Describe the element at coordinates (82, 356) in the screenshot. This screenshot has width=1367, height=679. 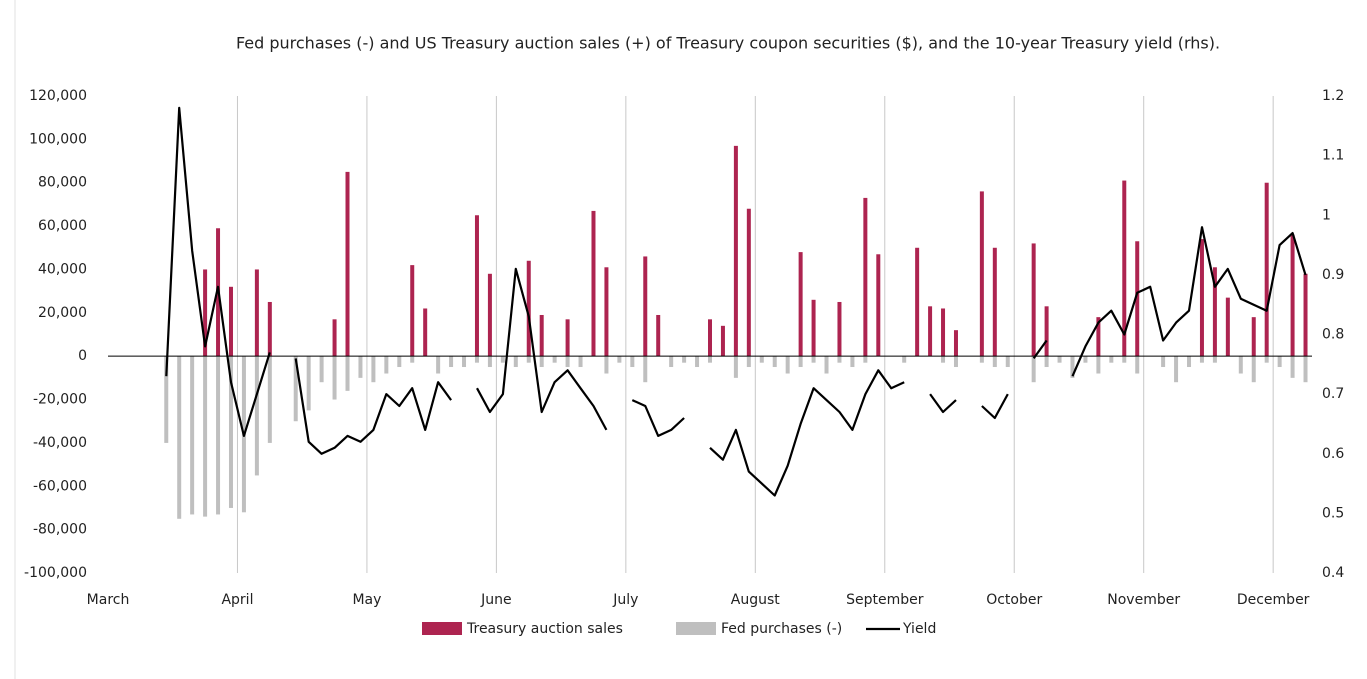
I see `y-tick-label: 0` at that location.